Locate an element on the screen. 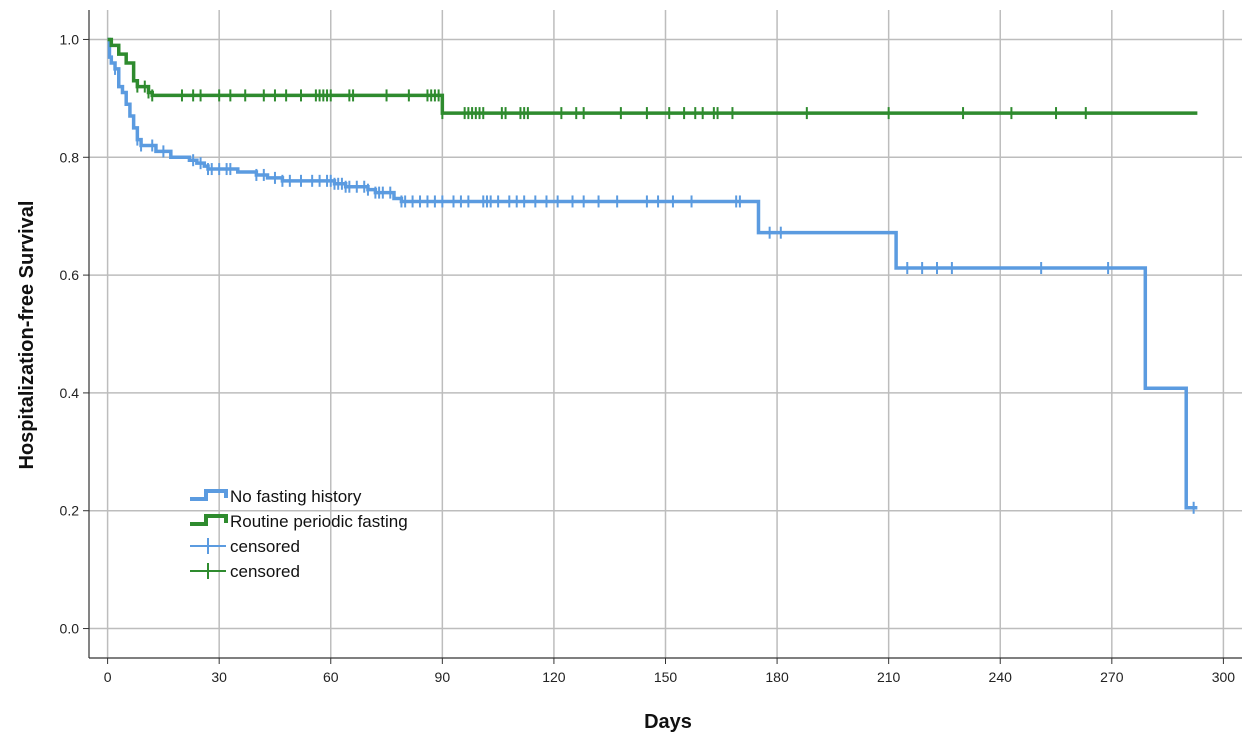 Image resolution: width=1243 pixels, height=736 pixels. x-tick-label: 150 is located at coordinates (666, 677).